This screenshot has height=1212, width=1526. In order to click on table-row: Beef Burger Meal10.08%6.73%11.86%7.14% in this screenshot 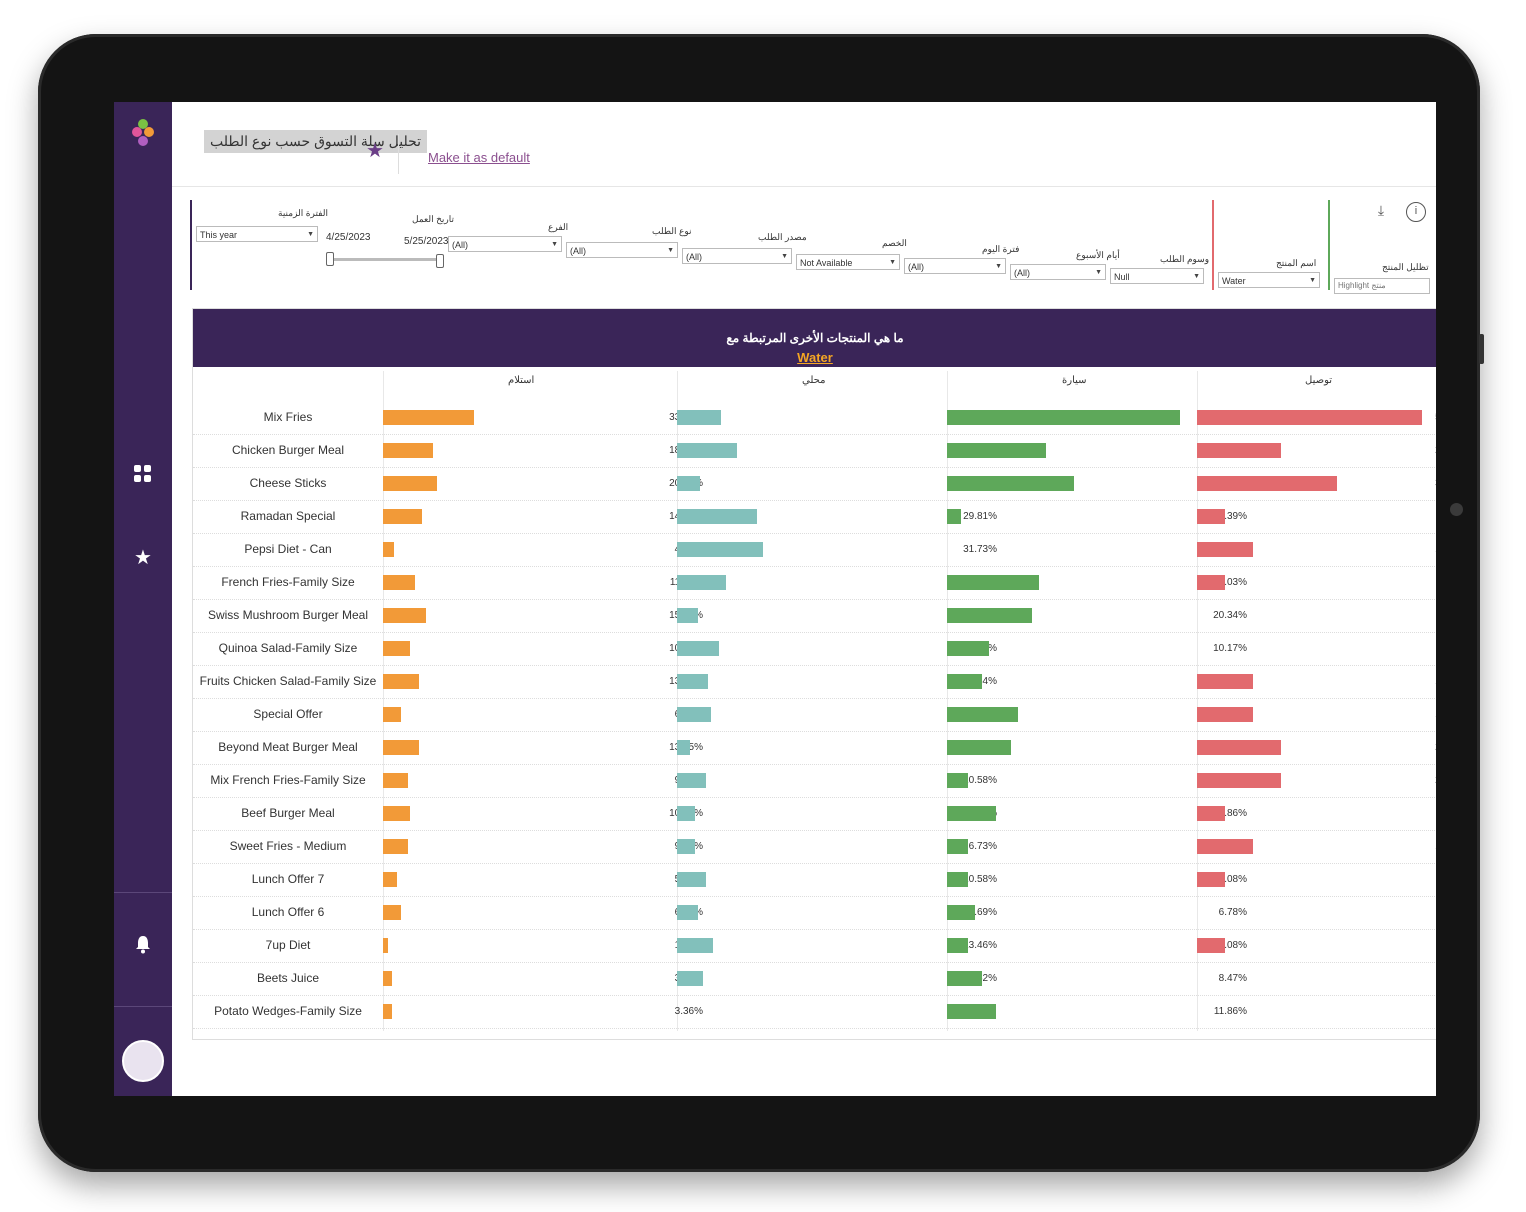, I will do `click(814, 814)`.